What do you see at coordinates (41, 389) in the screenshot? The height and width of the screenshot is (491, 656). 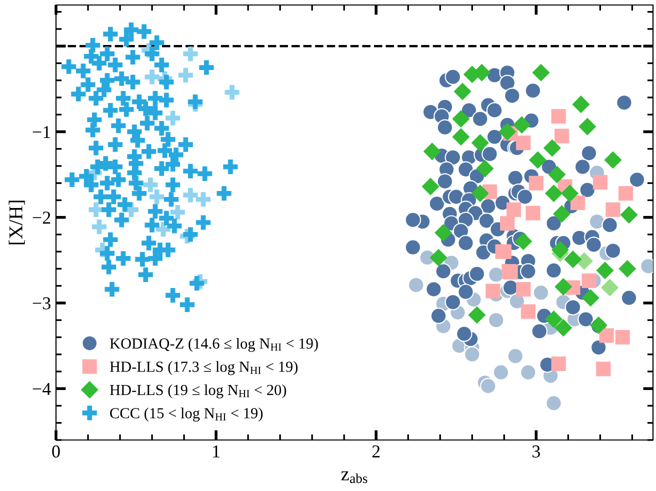 I see `y-tick-label: −4` at bounding box center [41, 389].